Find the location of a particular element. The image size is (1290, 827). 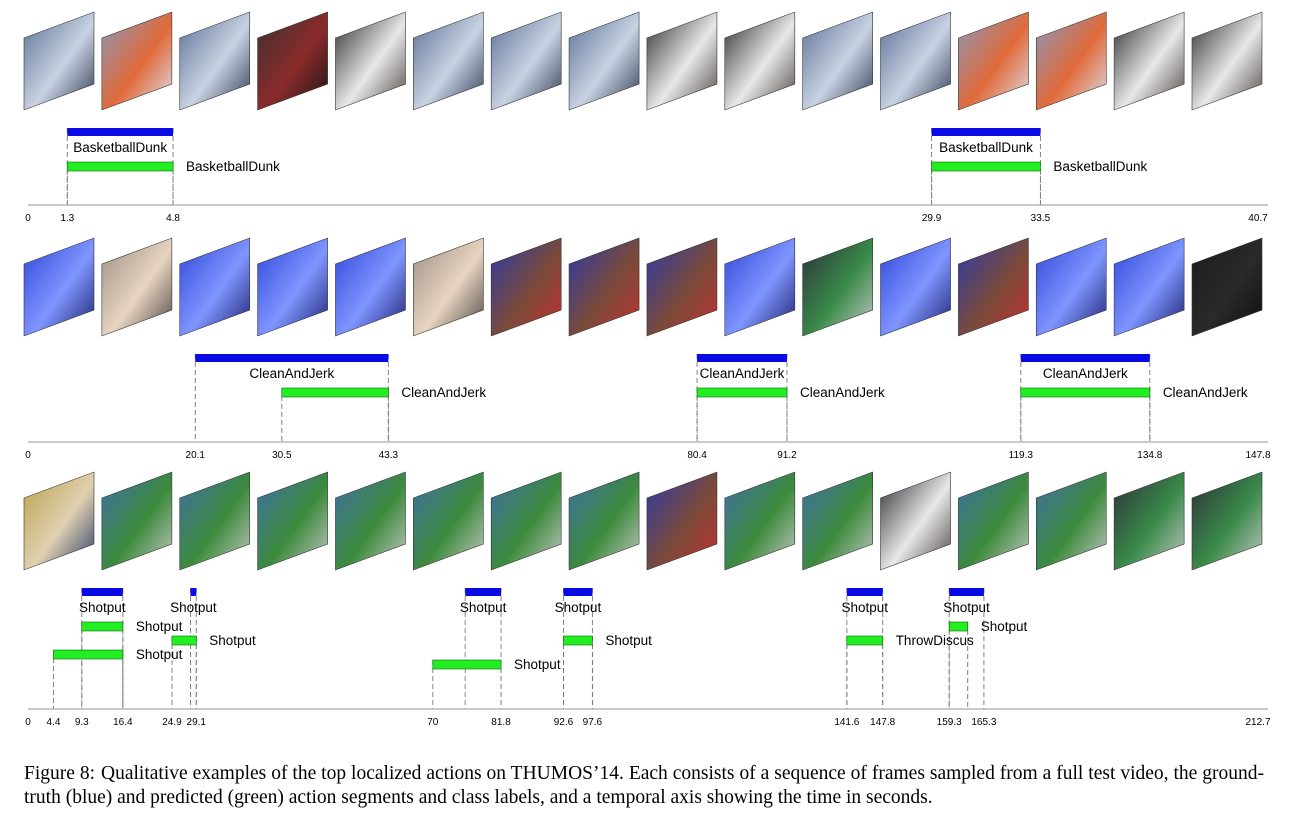

caption-label: Figure 8: is located at coordinates (60, 773).